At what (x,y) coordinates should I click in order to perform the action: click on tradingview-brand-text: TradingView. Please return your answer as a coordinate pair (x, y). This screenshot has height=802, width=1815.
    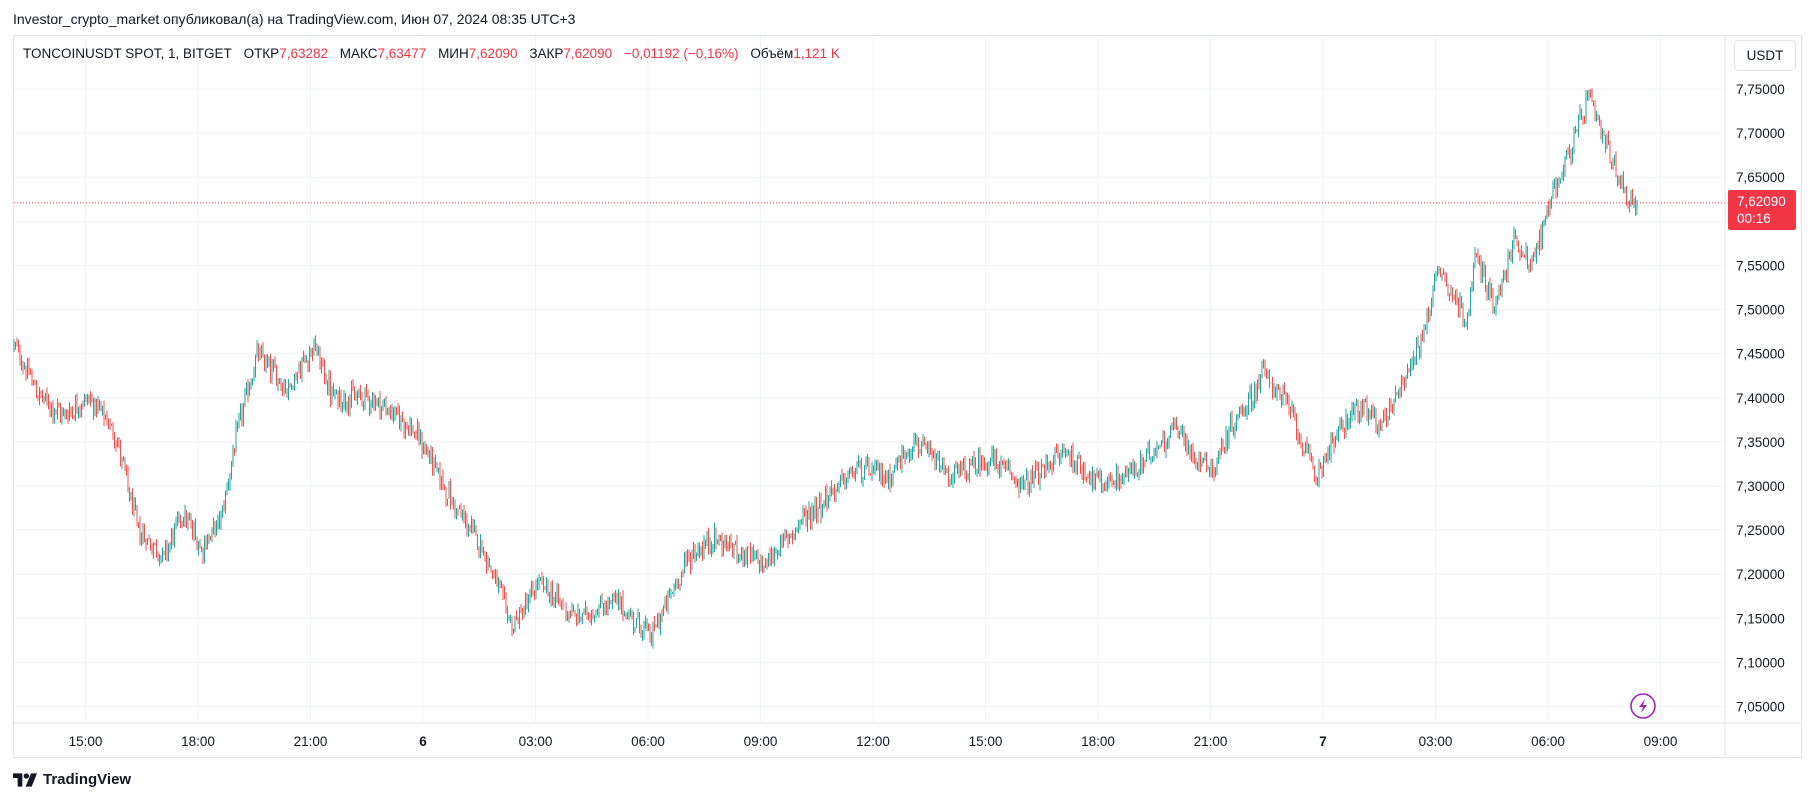
    Looking at the image, I should click on (87, 779).